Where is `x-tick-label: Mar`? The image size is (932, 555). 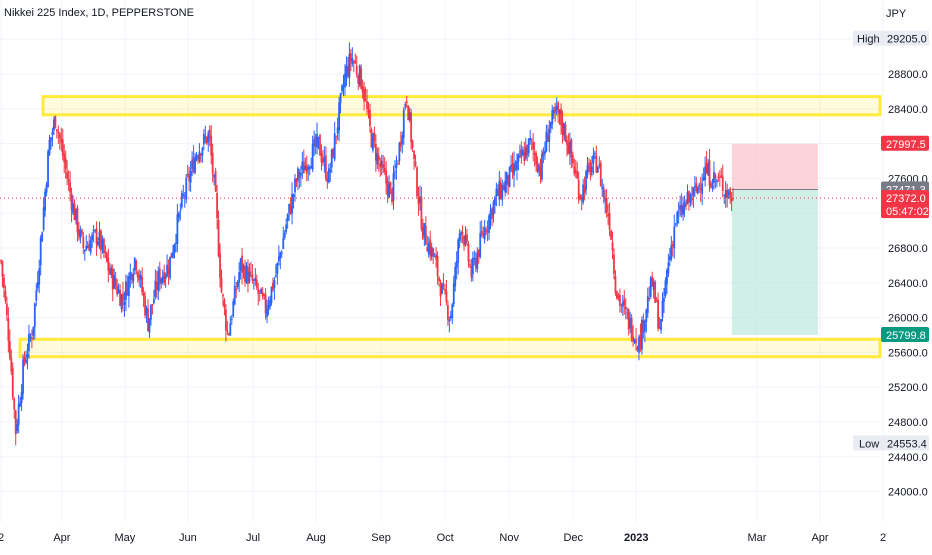
x-tick-label: Mar is located at coordinates (757, 538).